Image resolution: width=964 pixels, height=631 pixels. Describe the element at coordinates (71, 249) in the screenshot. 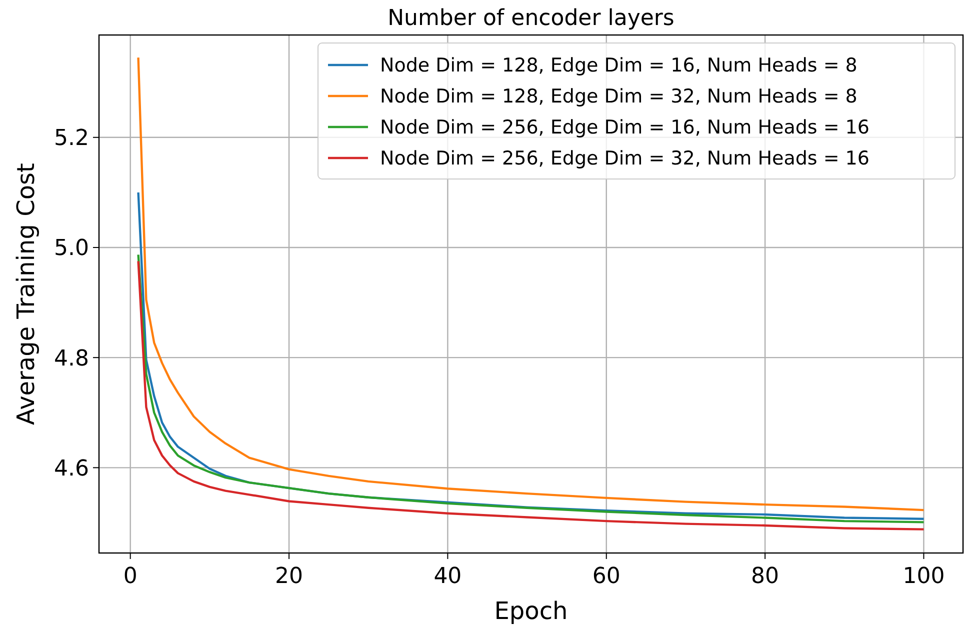

I see `y-tick-label: 5.0` at that location.